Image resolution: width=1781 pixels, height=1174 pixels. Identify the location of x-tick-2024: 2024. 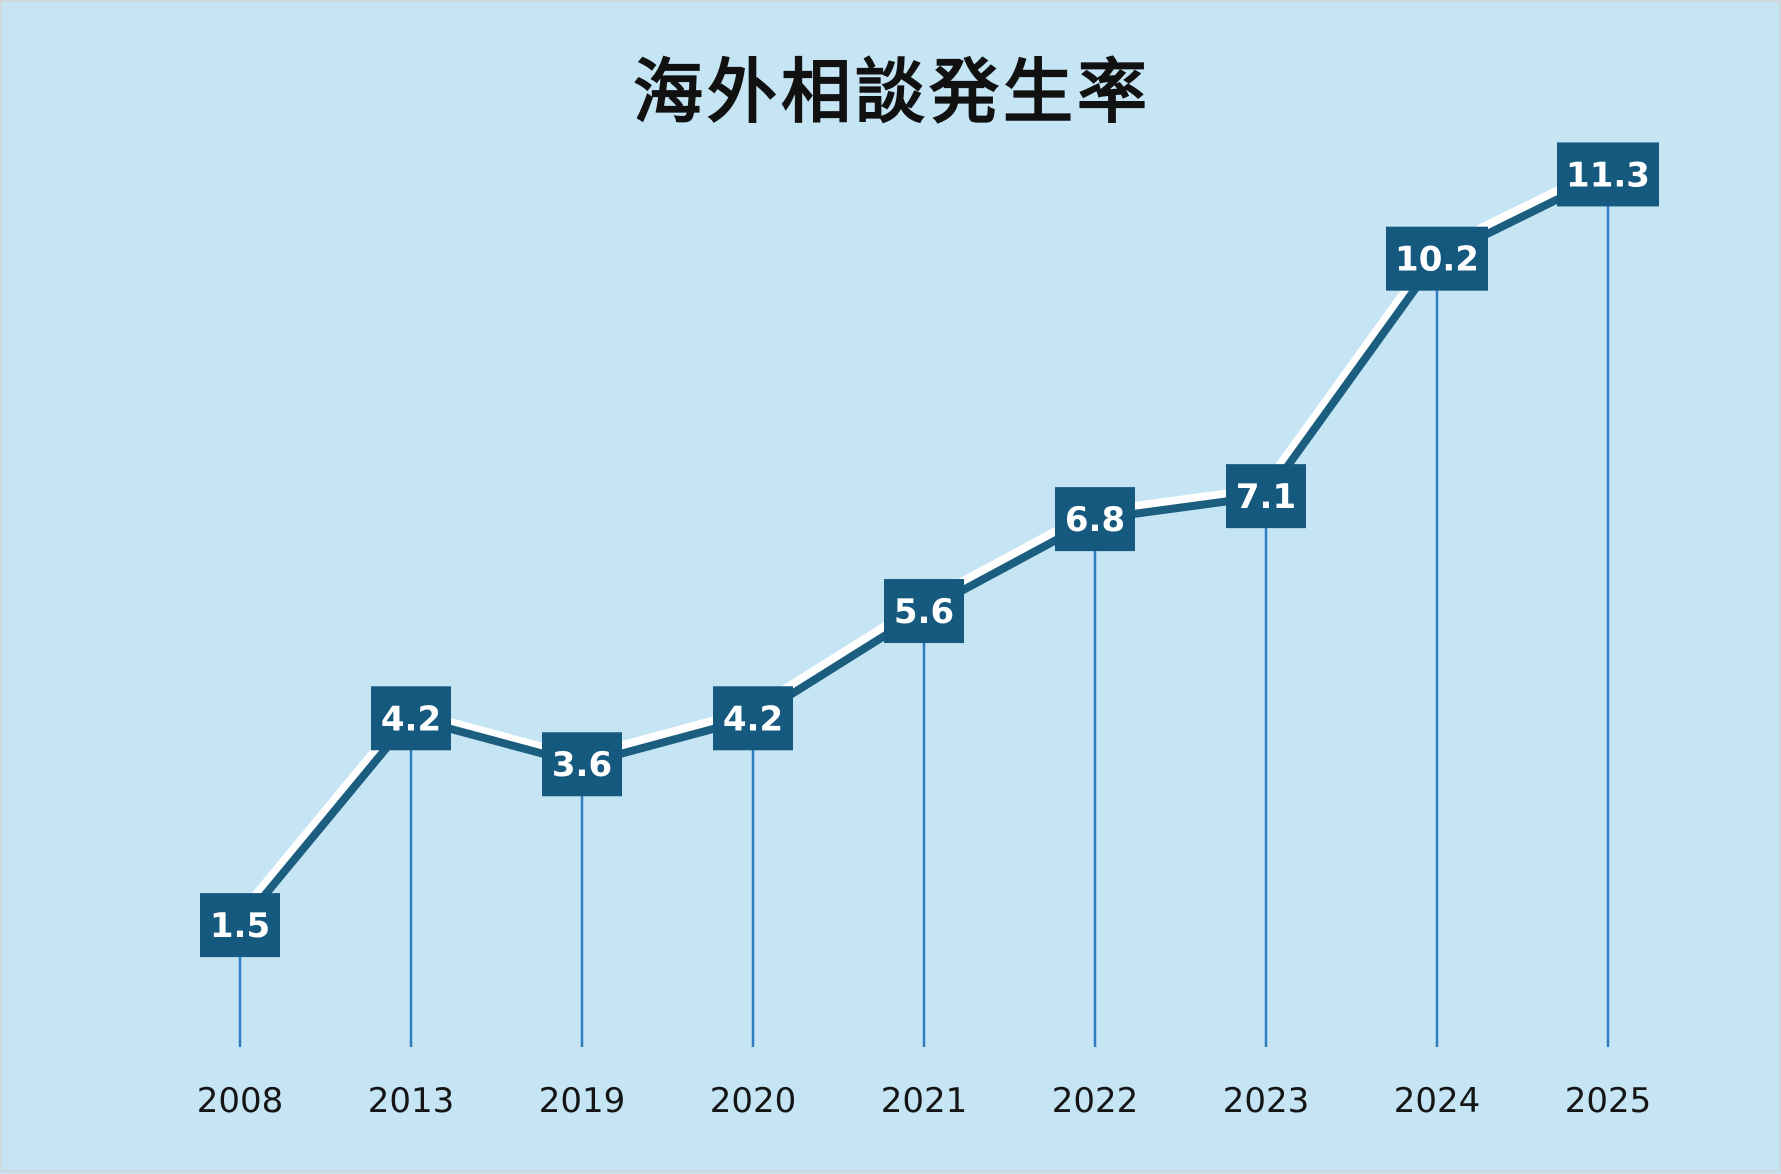
(1437, 1101).